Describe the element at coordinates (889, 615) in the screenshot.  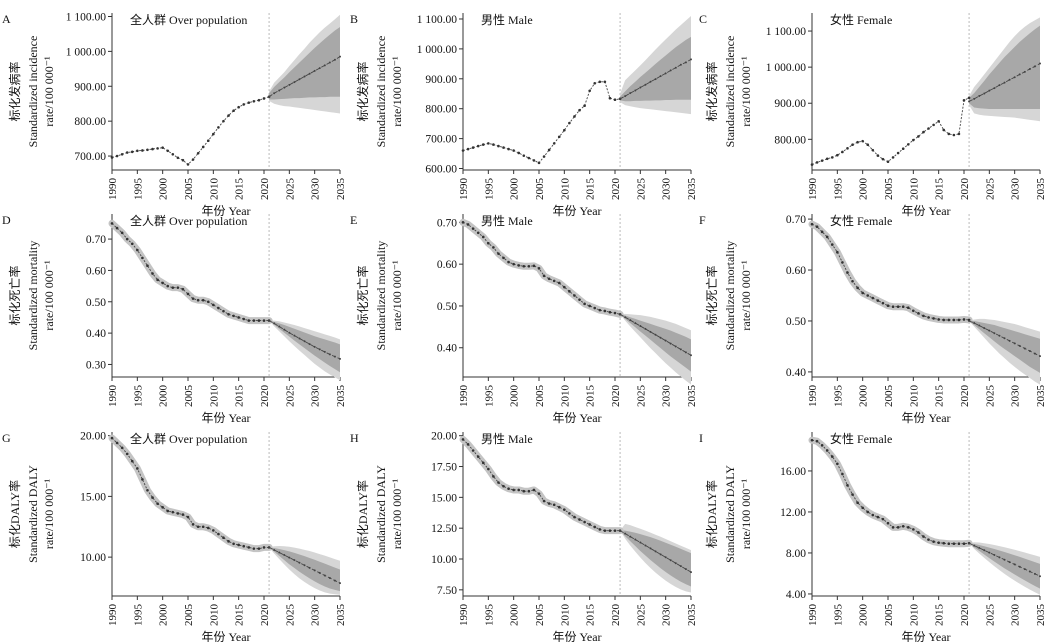
I see `x-tick-label: 2005` at that location.